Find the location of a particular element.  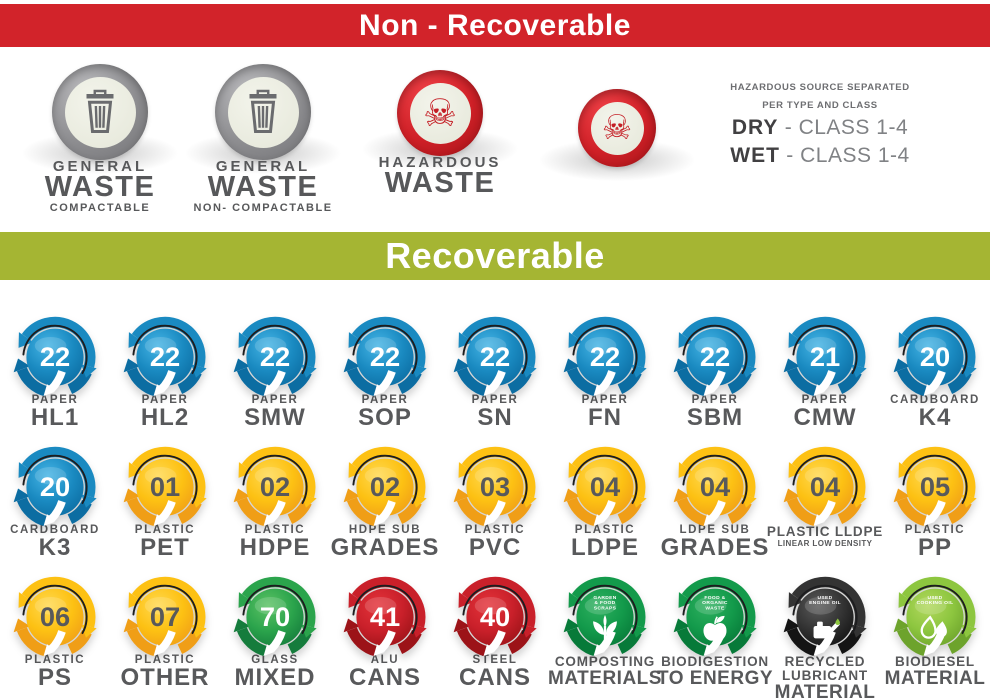

badge-plastic-other: 07 PLASTIC OTHER is located at coordinates (165, 624).